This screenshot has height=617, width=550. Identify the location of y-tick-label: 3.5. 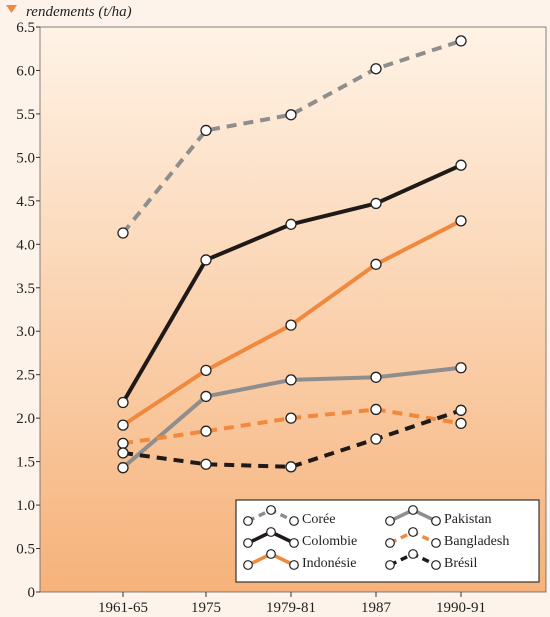
(25, 289).